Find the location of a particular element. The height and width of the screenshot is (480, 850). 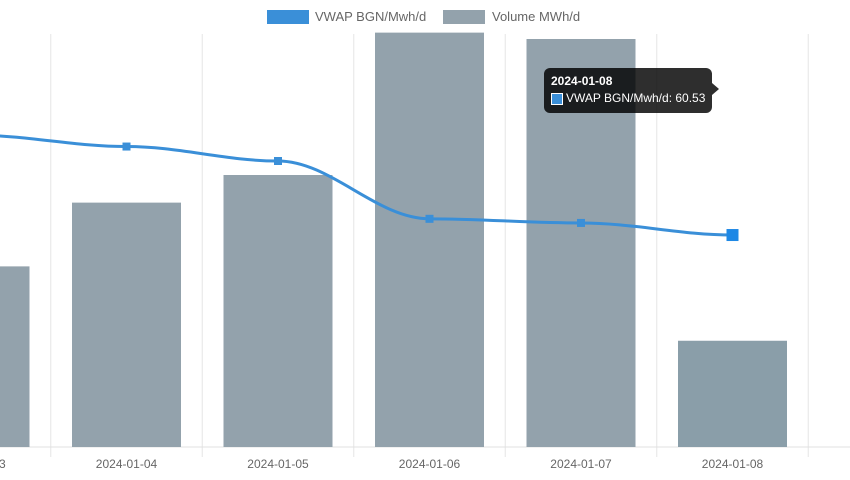

legend: VWAP BGN/Mwh/d Volume MWh/d is located at coordinates (423, 16).